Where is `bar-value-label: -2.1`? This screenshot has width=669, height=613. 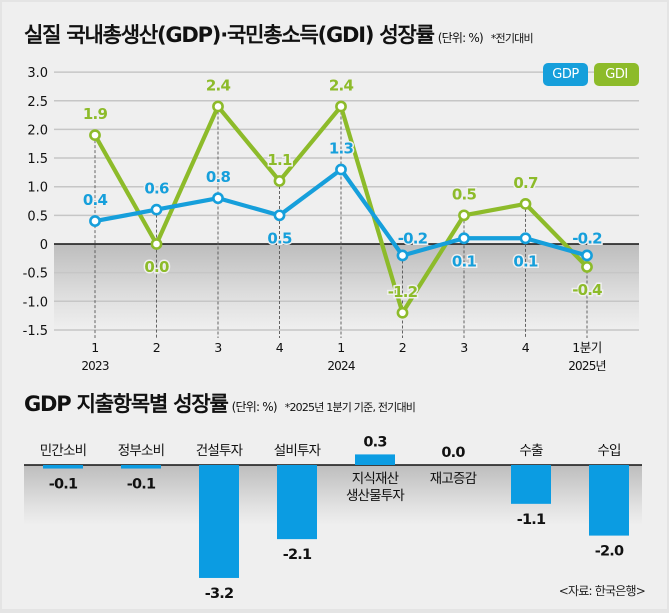
bar-value-label: -2.1 is located at coordinates (297, 555).